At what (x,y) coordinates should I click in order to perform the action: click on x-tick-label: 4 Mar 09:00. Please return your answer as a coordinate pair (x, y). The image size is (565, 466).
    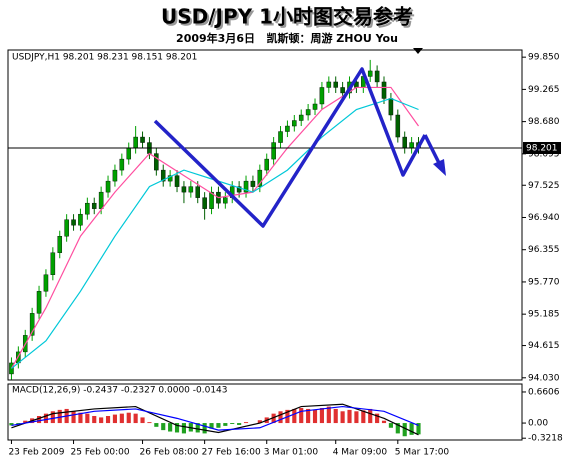
    Looking at the image, I should click on (360, 453).